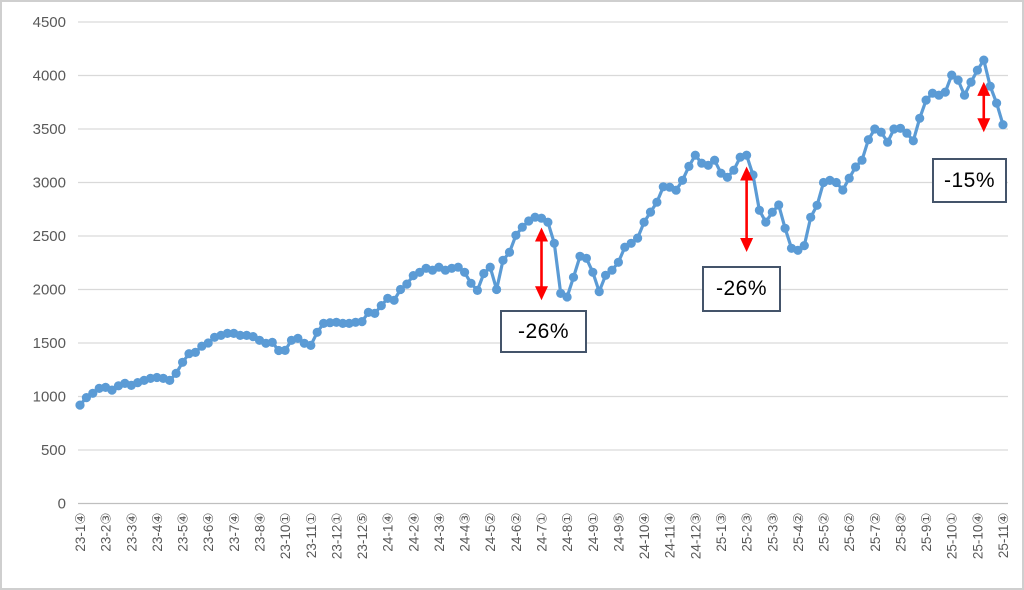 The width and height of the screenshot is (1024, 590). What do you see at coordinates (747, 173) in the screenshot?
I see `arrow-head-up-icon` at bounding box center [747, 173].